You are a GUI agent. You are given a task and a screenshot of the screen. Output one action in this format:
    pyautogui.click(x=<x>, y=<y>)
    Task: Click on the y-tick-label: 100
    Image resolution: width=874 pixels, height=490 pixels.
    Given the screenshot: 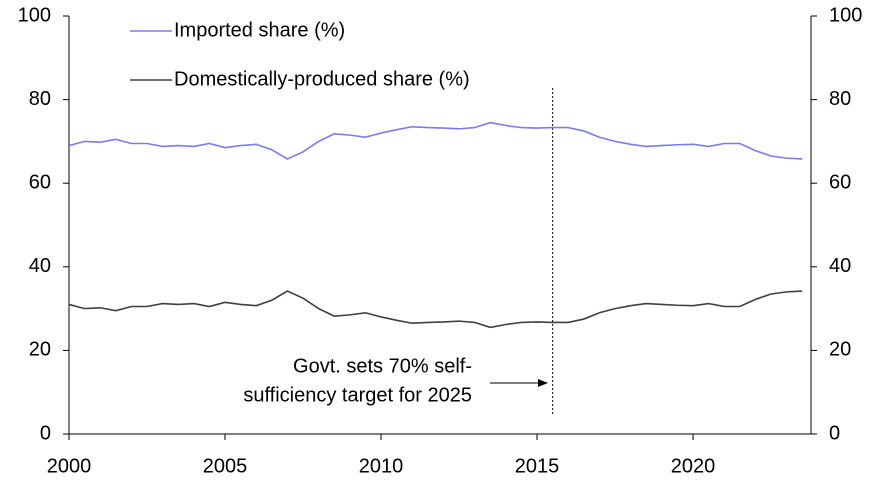 What is the action you would take?
    pyautogui.click(x=34, y=15)
    